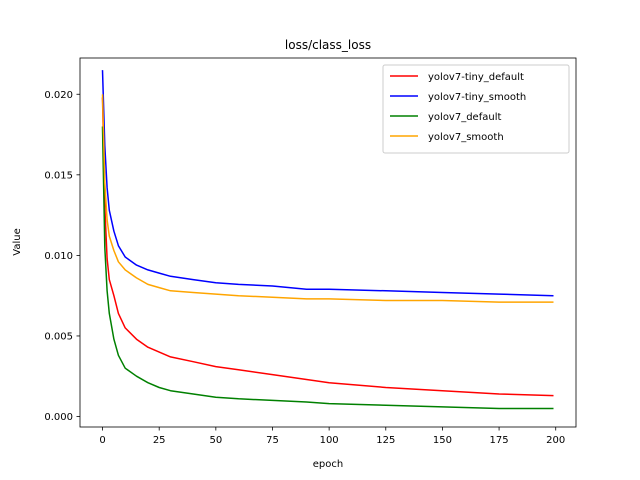 Image resolution: width=640 pixels, height=480 pixels. I want to click on y-axis-title: Value, so click(17, 241).